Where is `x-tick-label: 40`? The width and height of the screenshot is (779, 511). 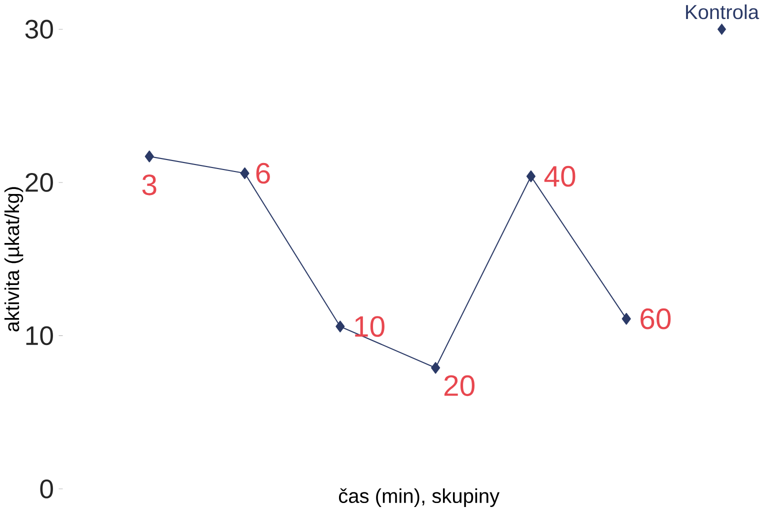 x-tick-label: 40 is located at coordinates (560, 176).